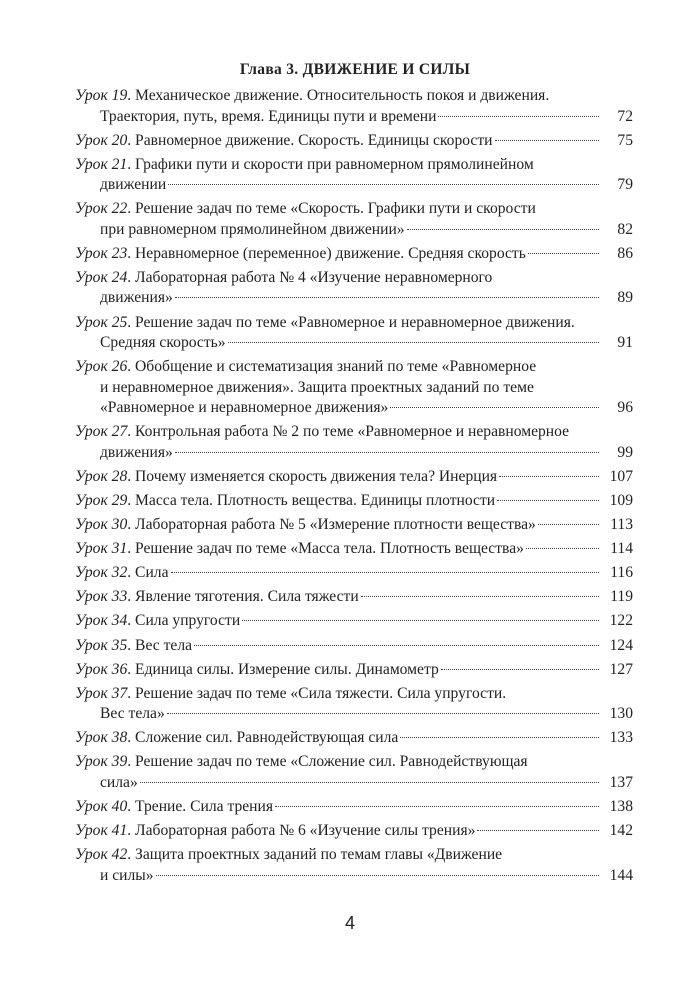 The image size is (700, 1000). What do you see at coordinates (625, 343) in the screenshot?
I see `entry-page-number: 91` at bounding box center [625, 343].